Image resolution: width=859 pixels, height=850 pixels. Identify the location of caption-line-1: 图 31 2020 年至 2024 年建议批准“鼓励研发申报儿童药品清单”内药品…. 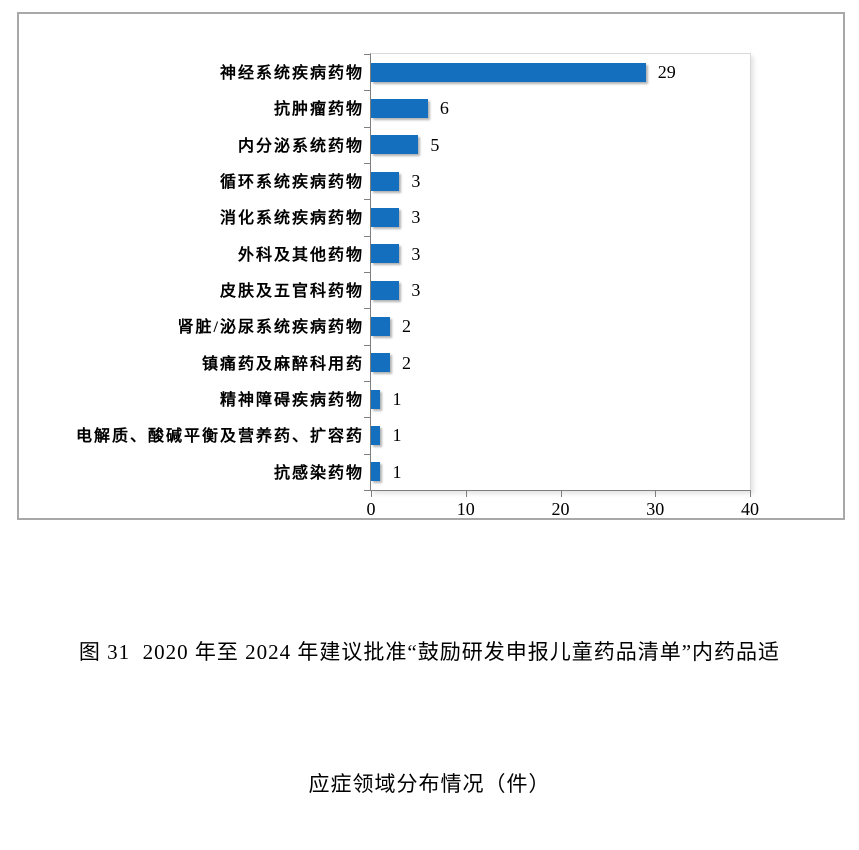
(429, 652).